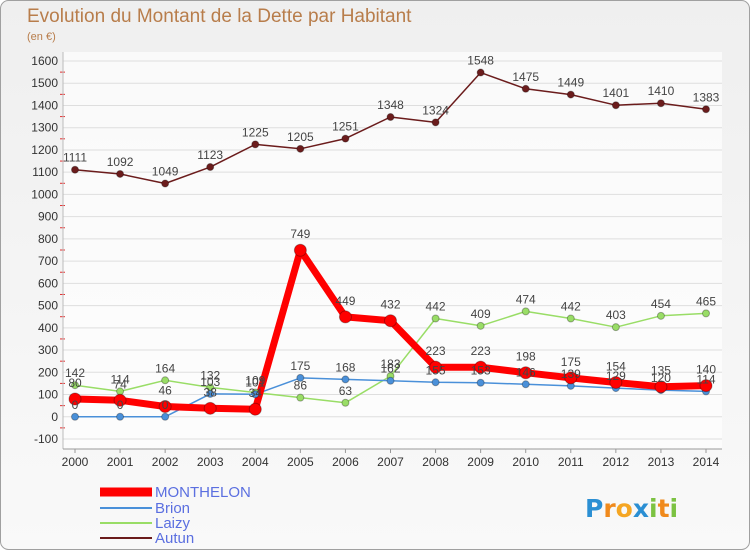 The image size is (750, 550). What do you see at coordinates (664, 508) in the screenshot?
I see `logo-letter: t` at bounding box center [664, 508].